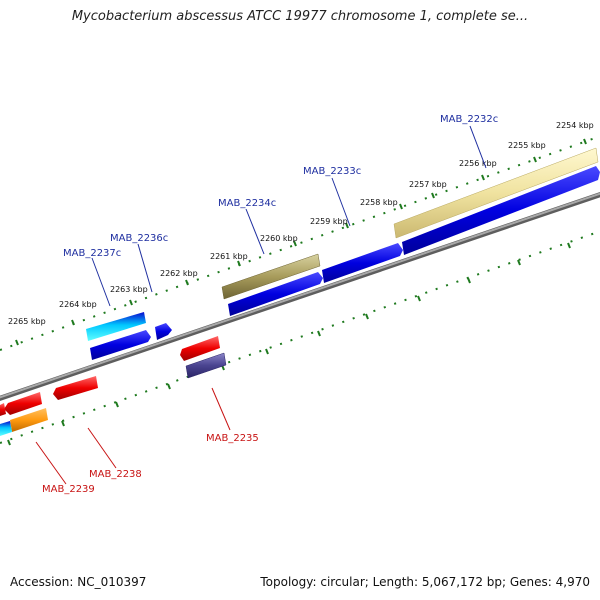 The image size is (600, 600). I want to click on gene-yellow-feature, so click(496, 193).